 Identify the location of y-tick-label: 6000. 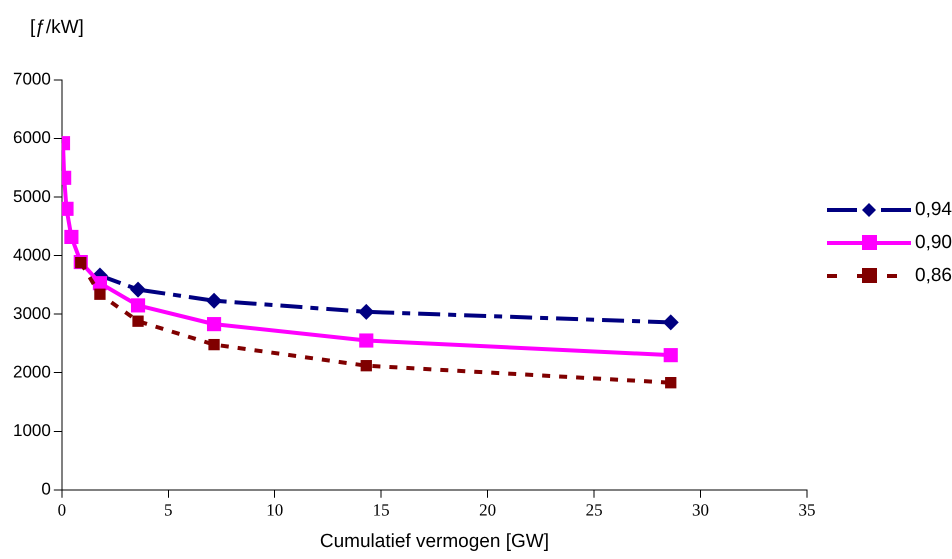
(31, 138).